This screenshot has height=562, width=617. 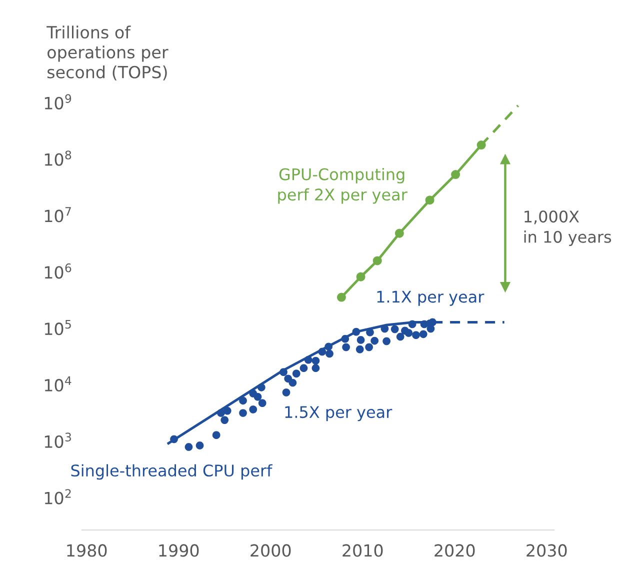 I want to click on x-tick-label: 1990, so click(x=179, y=550).